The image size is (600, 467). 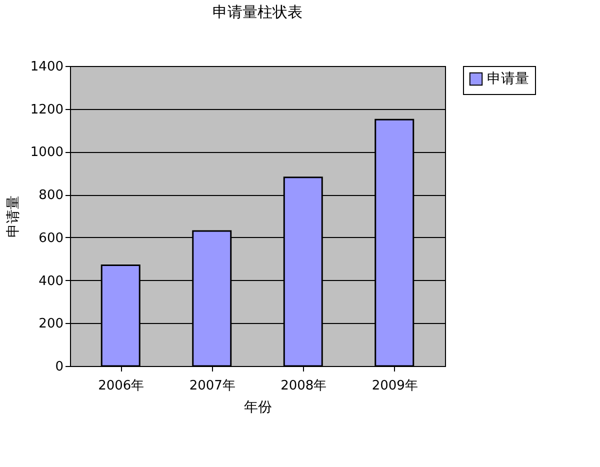 I want to click on y-tick-label: 1400, so click(x=47, y=67).